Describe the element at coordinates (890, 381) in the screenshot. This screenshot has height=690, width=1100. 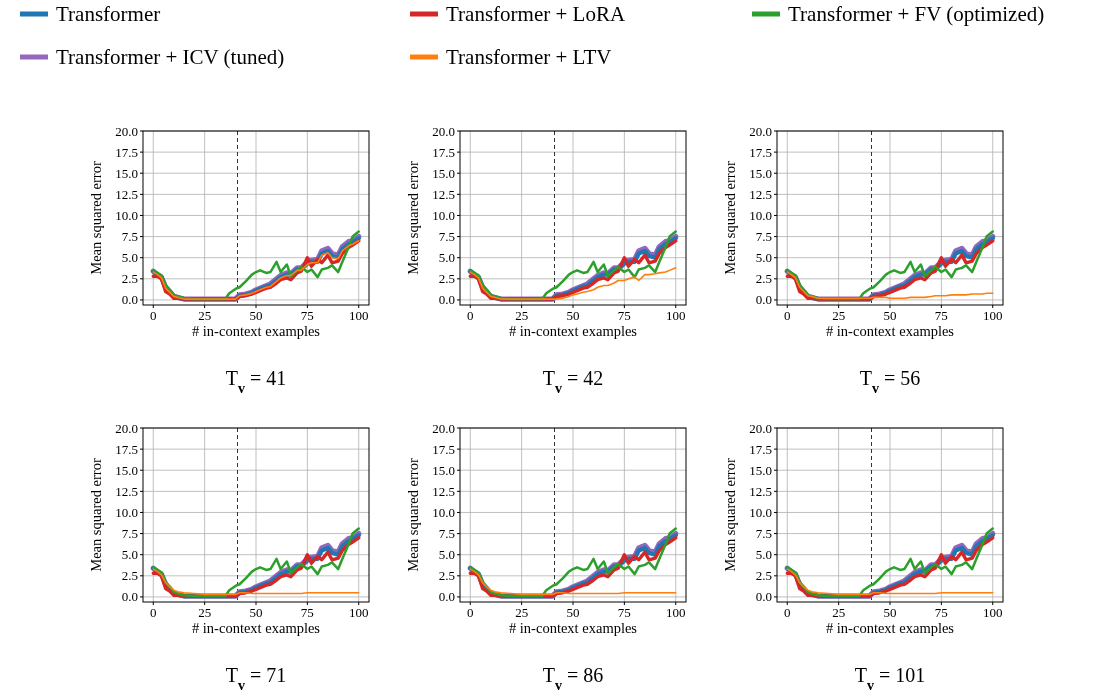
I see `text: T$_{v}$ = 56` at that location.